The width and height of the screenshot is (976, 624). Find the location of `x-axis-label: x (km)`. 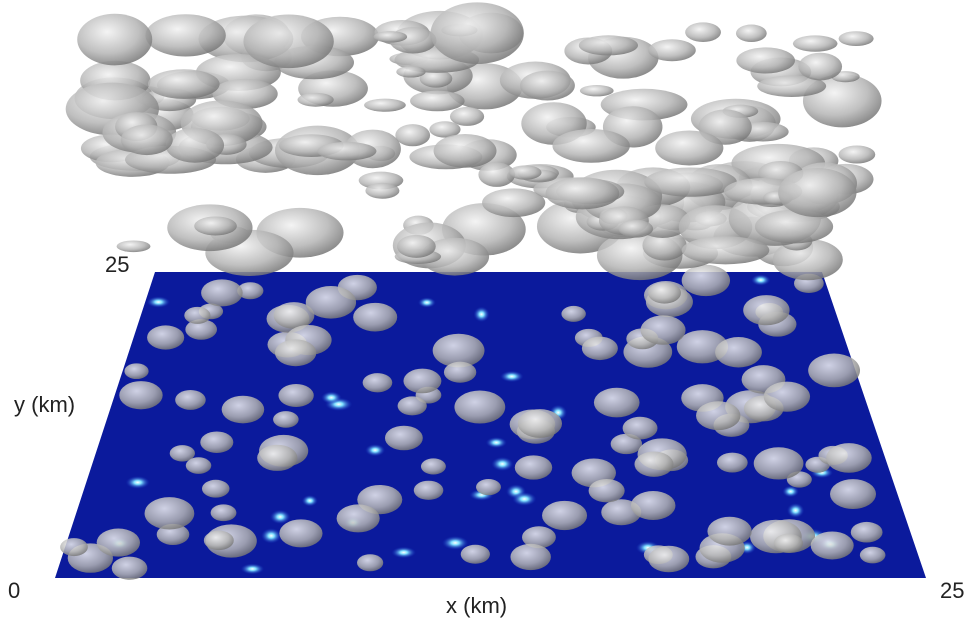

x-axis-label: x (km) is located at coordinates (476, 605).